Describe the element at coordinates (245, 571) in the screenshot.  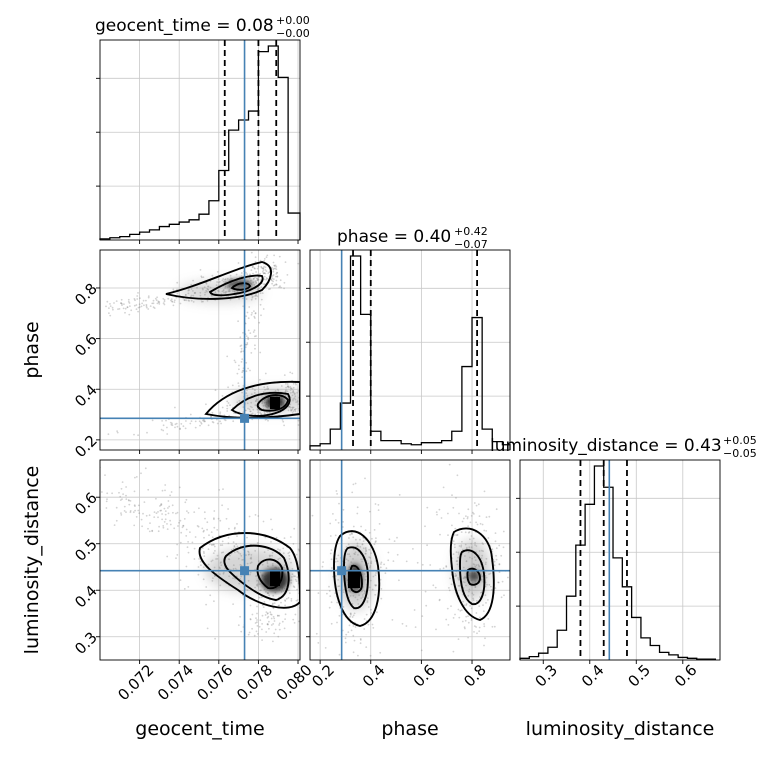
I see `truth-marker` at that location.